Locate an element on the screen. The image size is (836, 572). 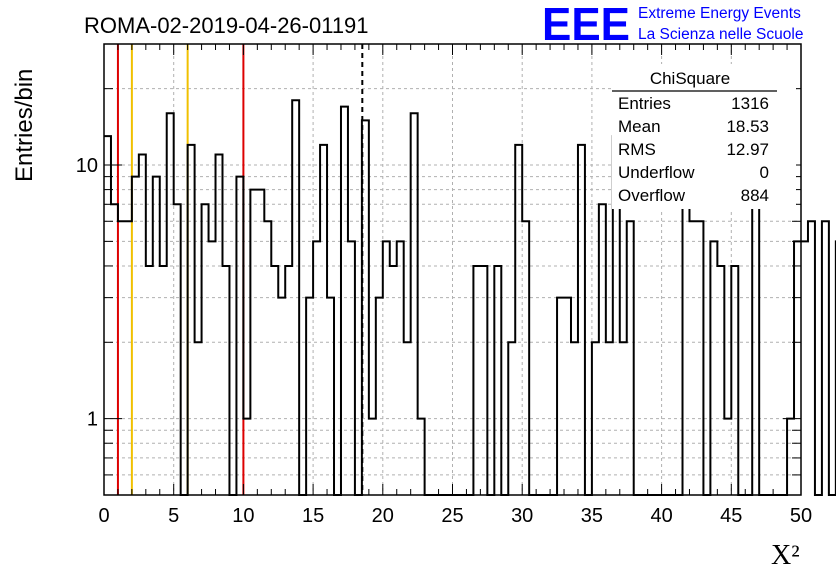
stats-label-overflow: Overflow is located at coordinates (652, 195).